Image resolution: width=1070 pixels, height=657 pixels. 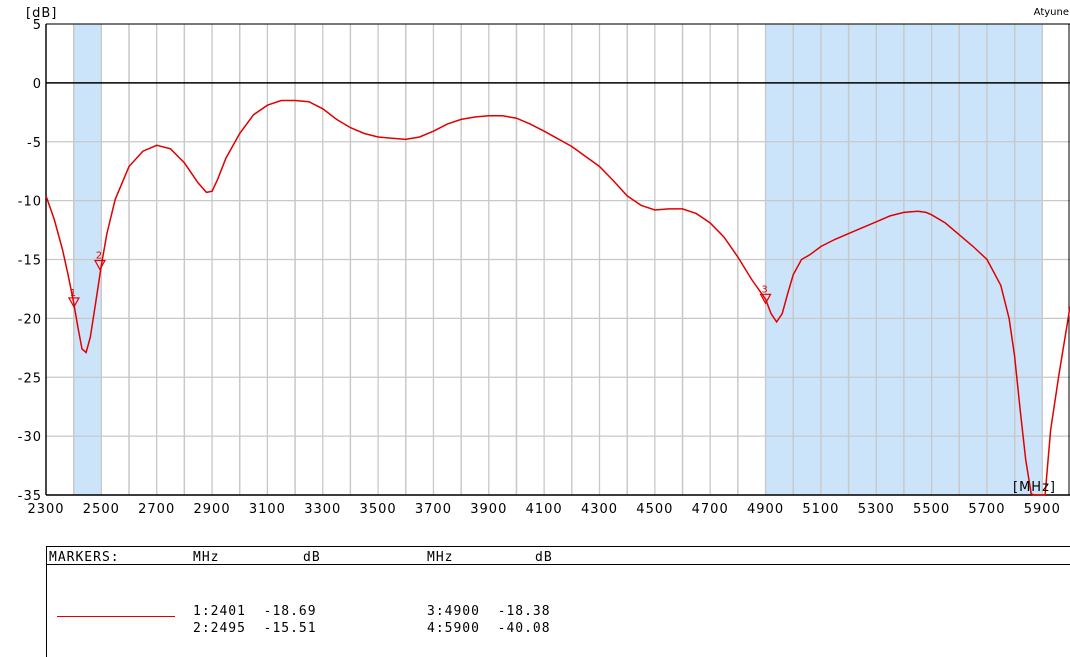 I want to click on marker-label: 1, so click(x=73, y=293).